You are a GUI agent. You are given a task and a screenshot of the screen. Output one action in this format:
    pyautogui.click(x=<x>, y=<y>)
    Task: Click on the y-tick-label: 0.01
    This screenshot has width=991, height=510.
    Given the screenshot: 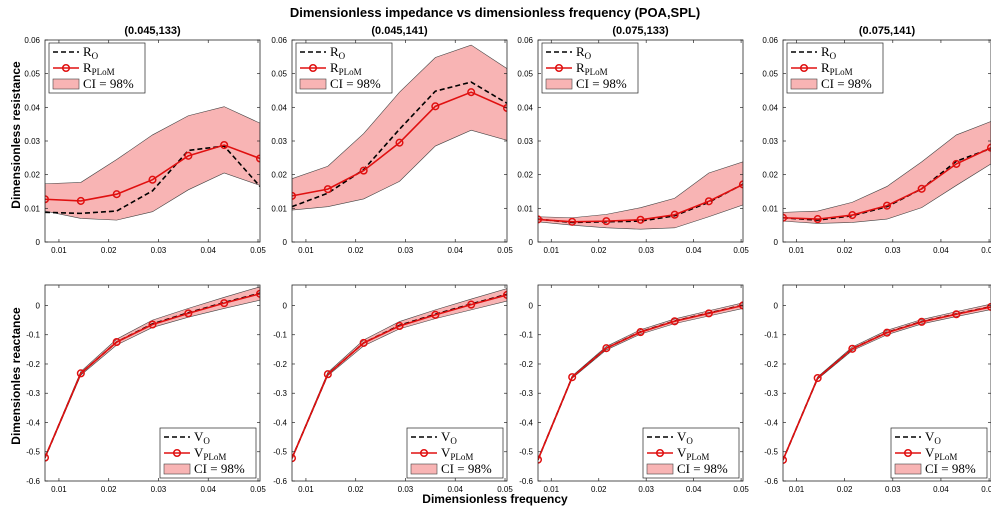 What is the action you would take?
    pyautogui.click(x=525, y=208)
    